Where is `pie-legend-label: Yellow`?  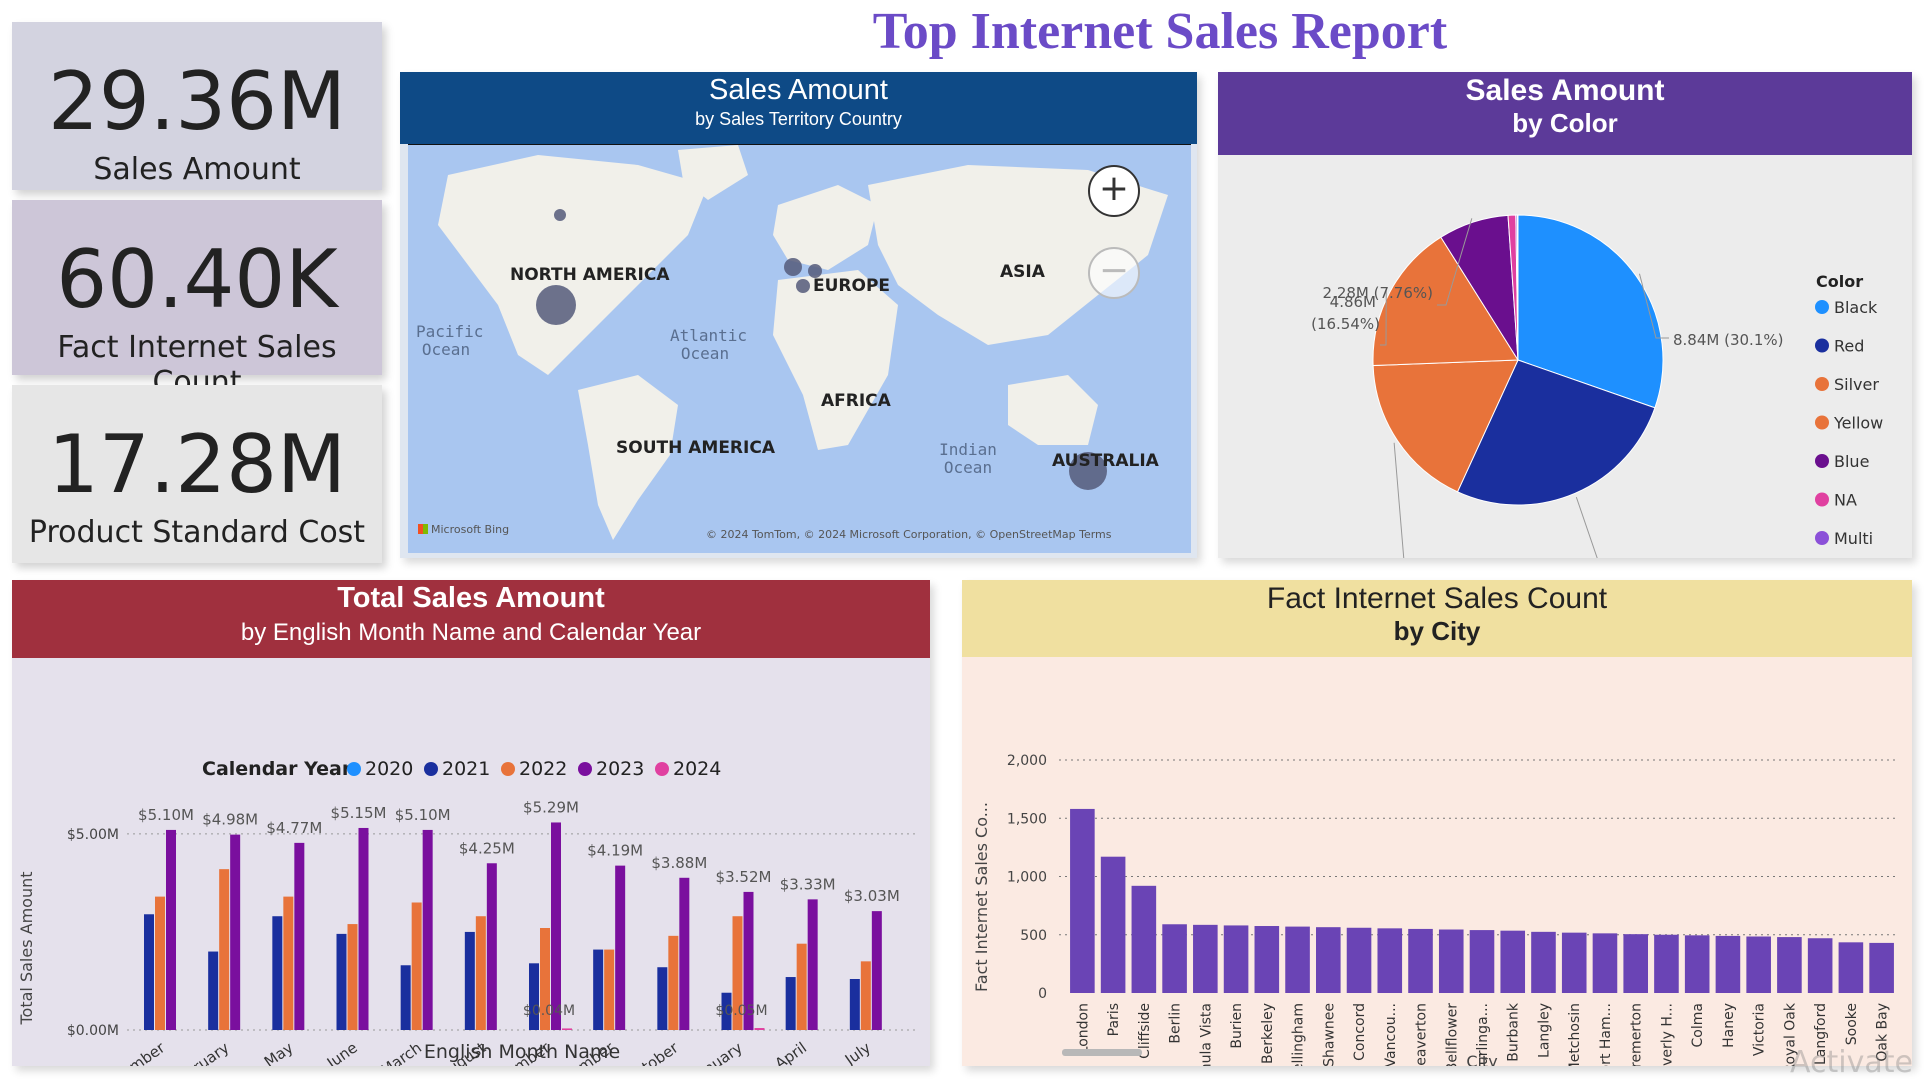 pie-legend-label: Yellow is located at coordinates (1858, 423).